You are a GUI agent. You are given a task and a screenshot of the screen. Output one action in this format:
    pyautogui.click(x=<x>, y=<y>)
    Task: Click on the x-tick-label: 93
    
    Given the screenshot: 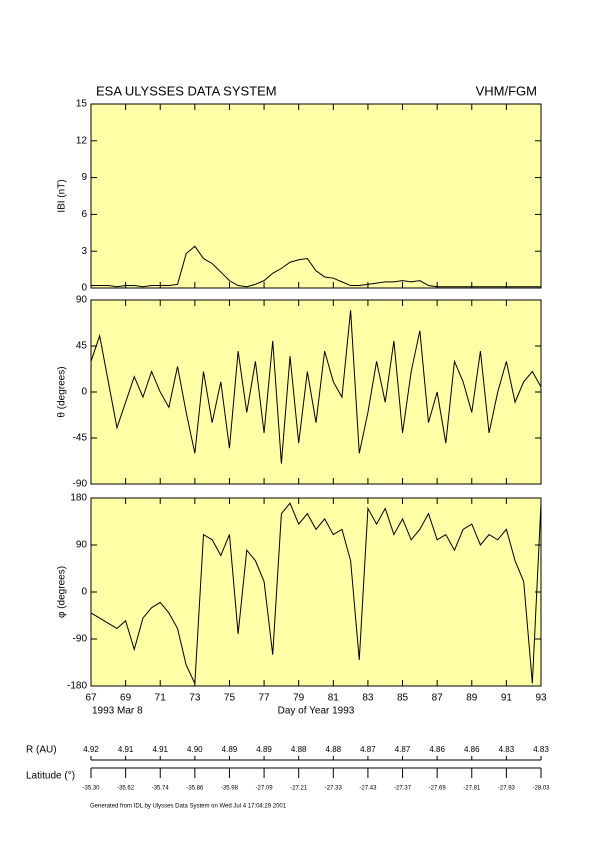 What is the action you would take?
    pyautogui.click(x=541, y=698)
    